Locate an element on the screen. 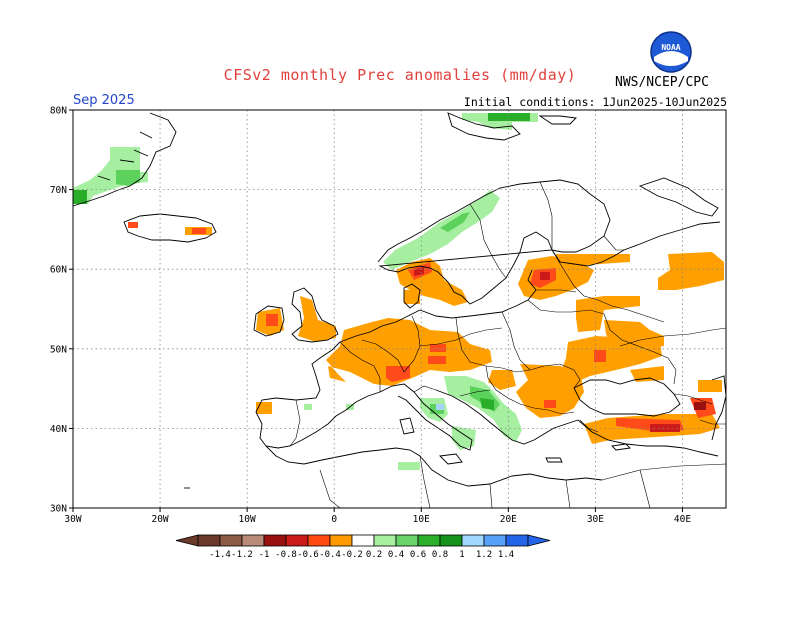  anomaly-dry-hungary-core is located at coordinates (437, 360).